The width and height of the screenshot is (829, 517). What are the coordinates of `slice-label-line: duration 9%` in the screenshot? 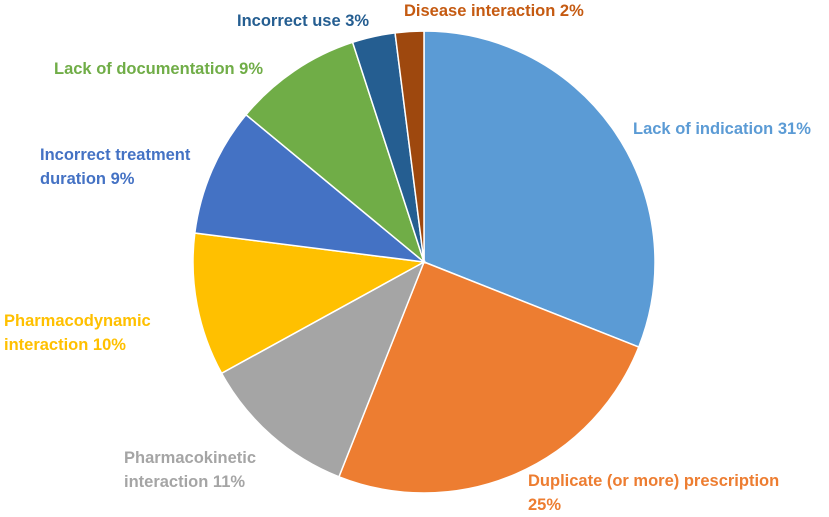 It's located at (87, 179).